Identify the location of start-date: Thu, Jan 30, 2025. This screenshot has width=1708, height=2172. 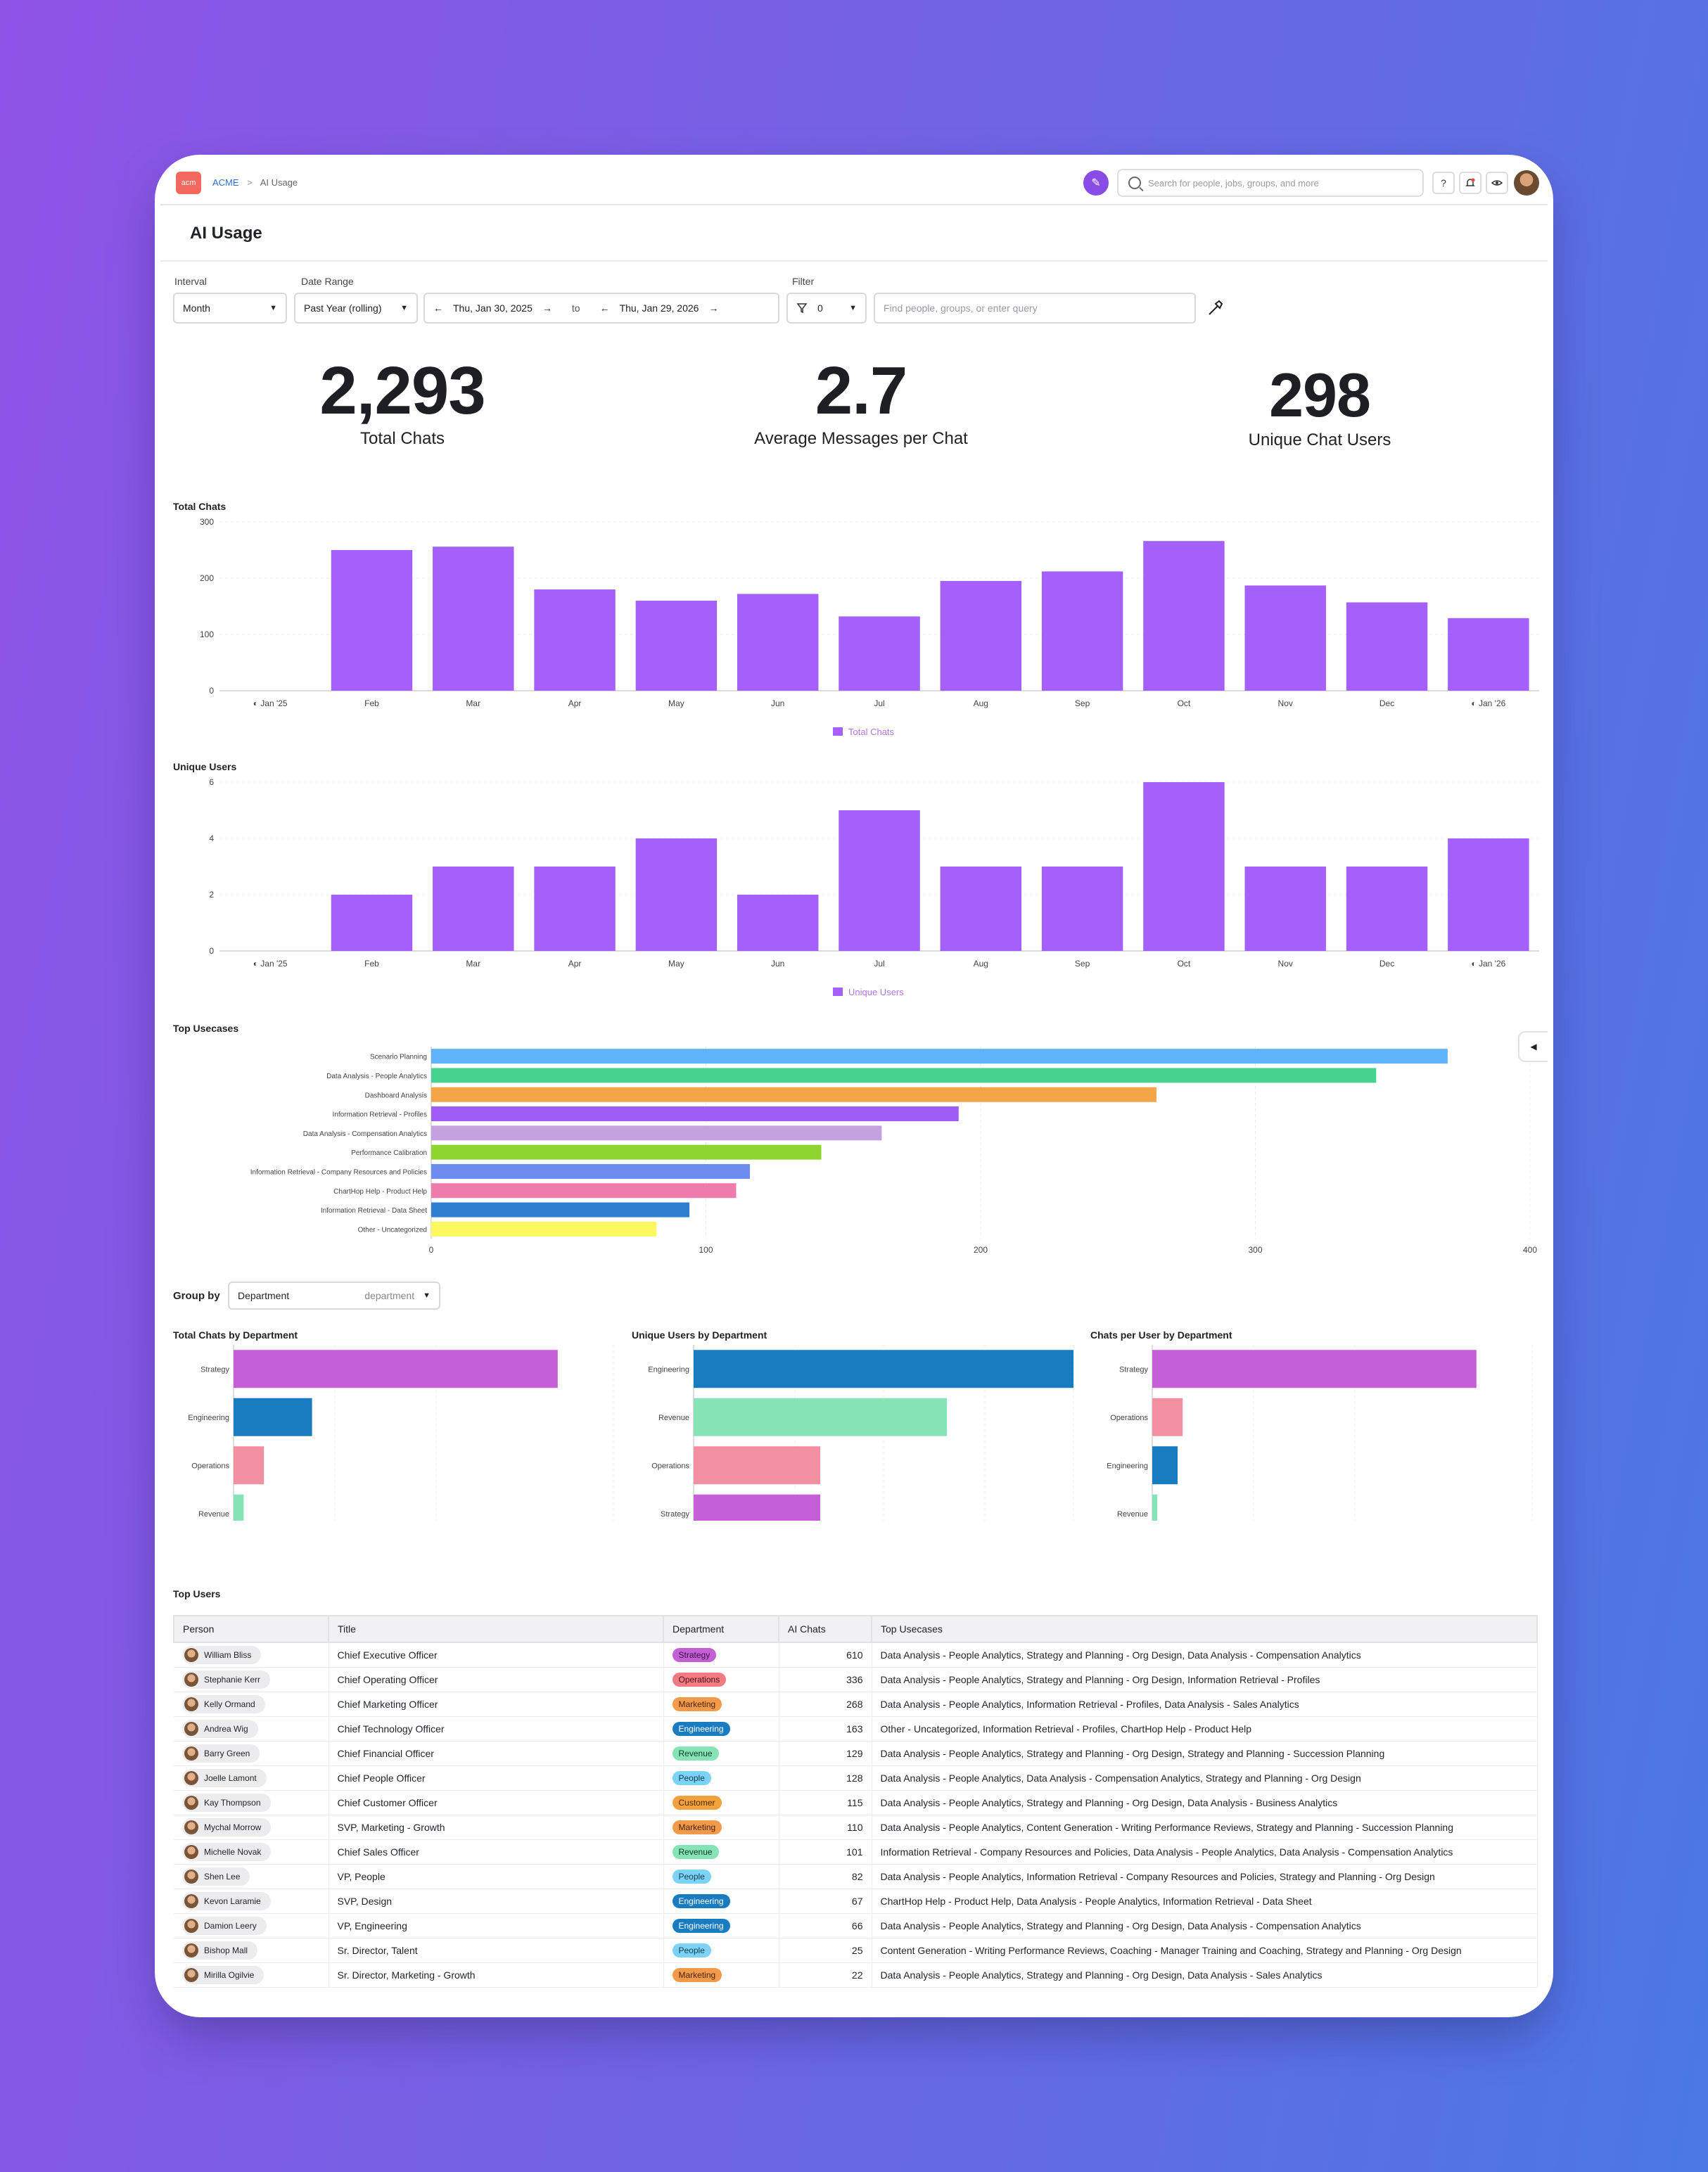
(493, 308).